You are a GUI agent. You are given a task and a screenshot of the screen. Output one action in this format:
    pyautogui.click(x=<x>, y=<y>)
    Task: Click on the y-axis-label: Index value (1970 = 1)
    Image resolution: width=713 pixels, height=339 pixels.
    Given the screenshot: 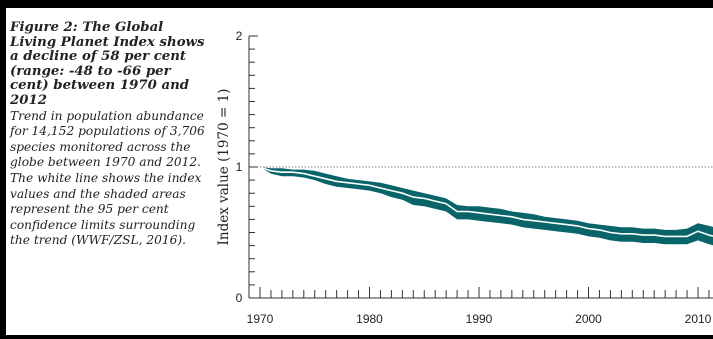 What is the action you would take?
    pyautogui.click(x=224, y=167)
    